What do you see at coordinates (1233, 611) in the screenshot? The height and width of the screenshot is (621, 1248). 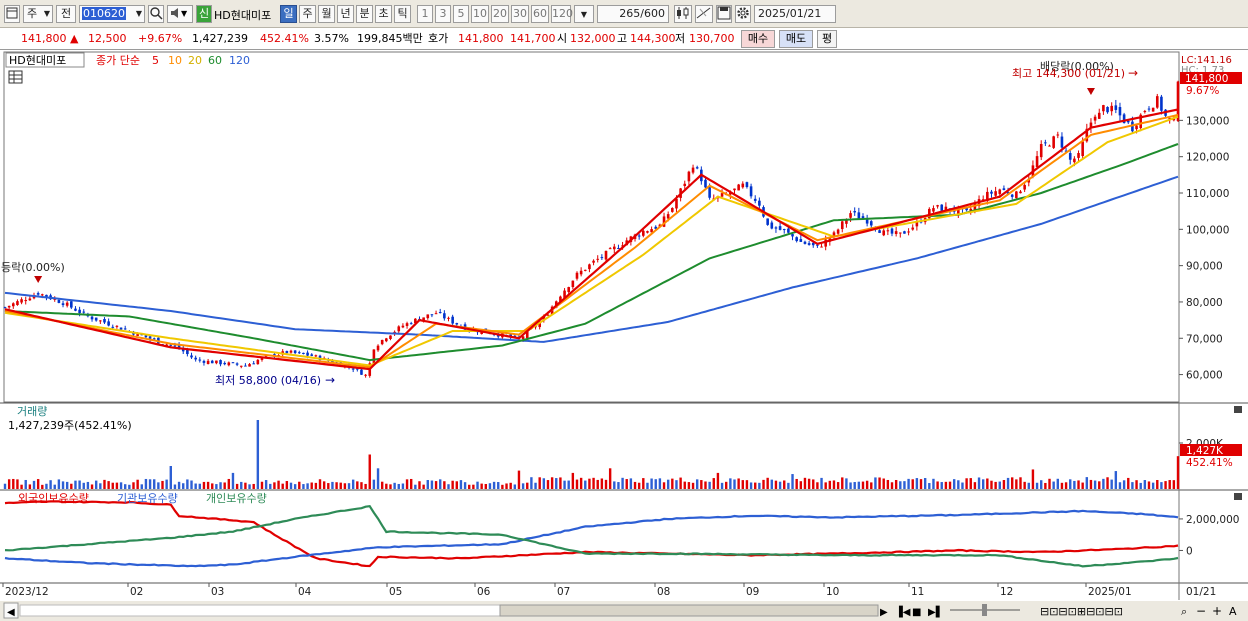 I see `text-size-icon: A` at bounding box center [1233, 611].